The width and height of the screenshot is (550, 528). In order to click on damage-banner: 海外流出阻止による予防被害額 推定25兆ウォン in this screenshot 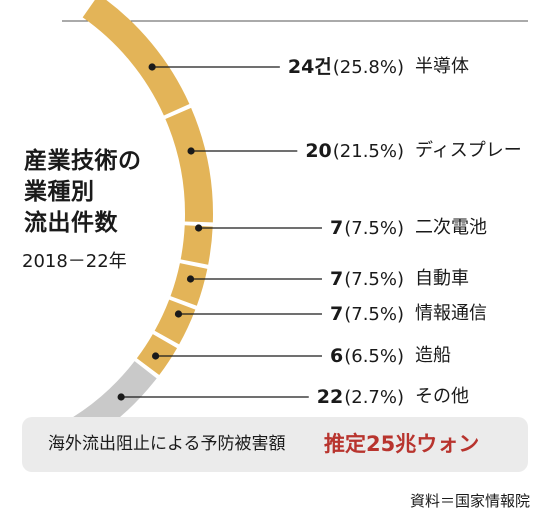, I will do `click(275, 444)`.